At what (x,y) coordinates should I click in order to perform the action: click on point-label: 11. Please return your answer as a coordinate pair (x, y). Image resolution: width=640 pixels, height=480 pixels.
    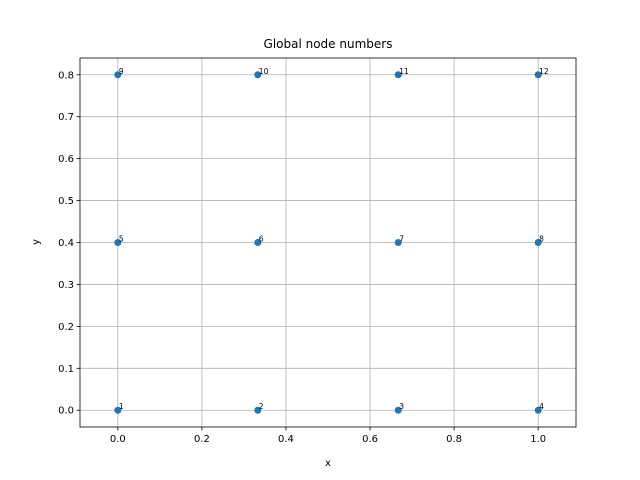
    Looking at the image, I should click on (404, 71).